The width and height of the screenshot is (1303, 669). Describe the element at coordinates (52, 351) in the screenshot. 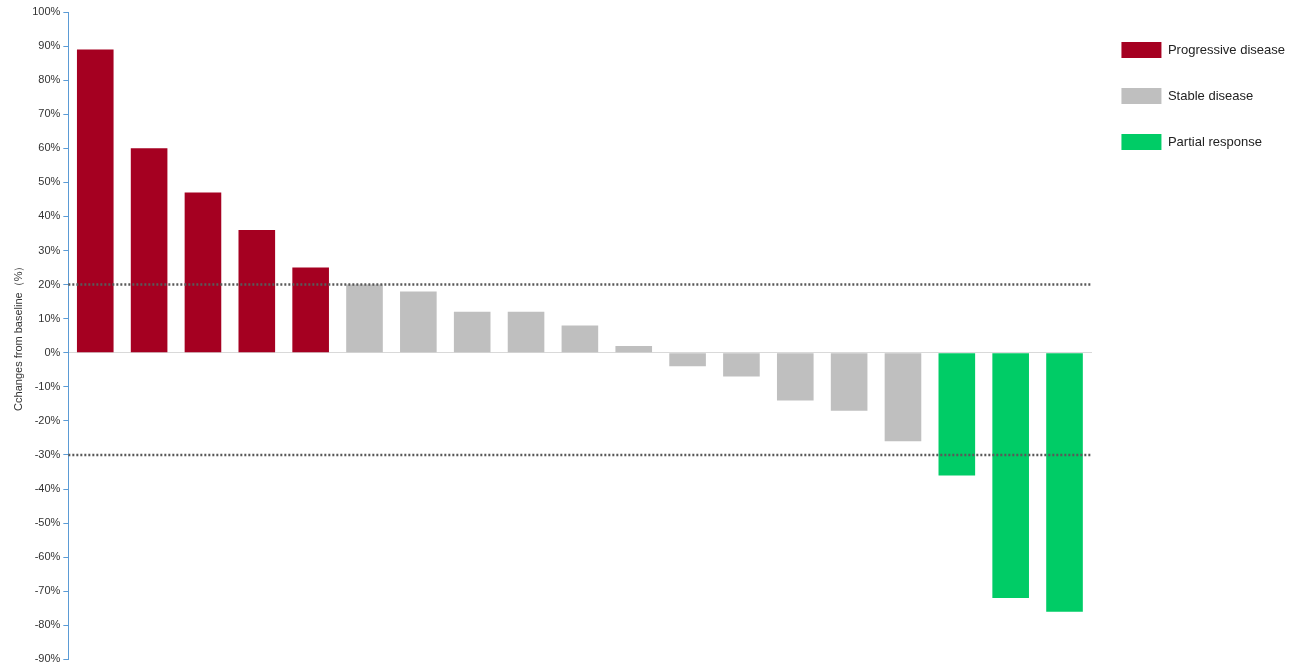

I see `y-tick-label: 0%` at that location.